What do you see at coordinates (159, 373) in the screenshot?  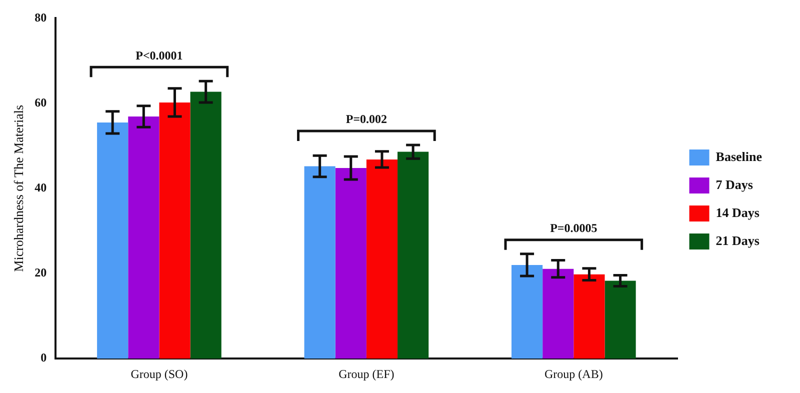 I see `x-tick-label: Group (SO)` at bounding box center [159, 373].